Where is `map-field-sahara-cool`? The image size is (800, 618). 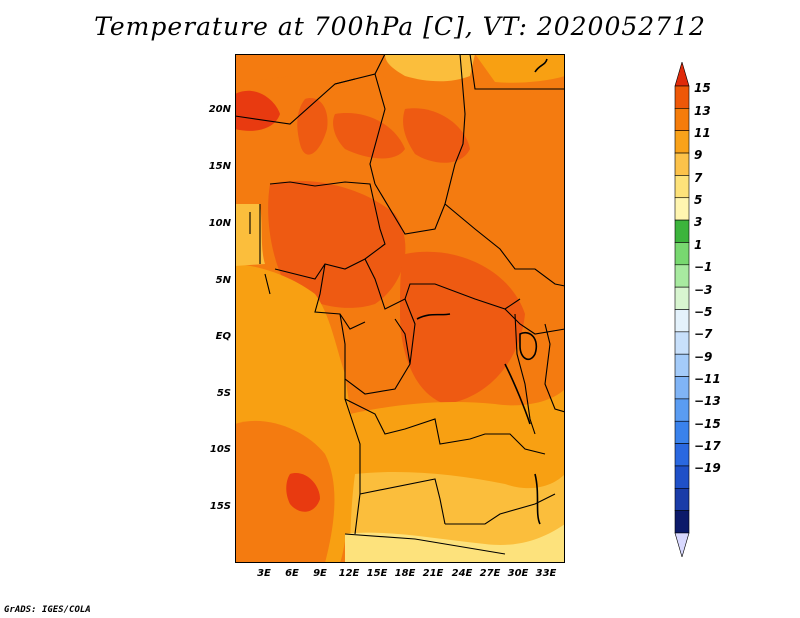
map-field-sahara-cool is located at coordinates (430, 68).